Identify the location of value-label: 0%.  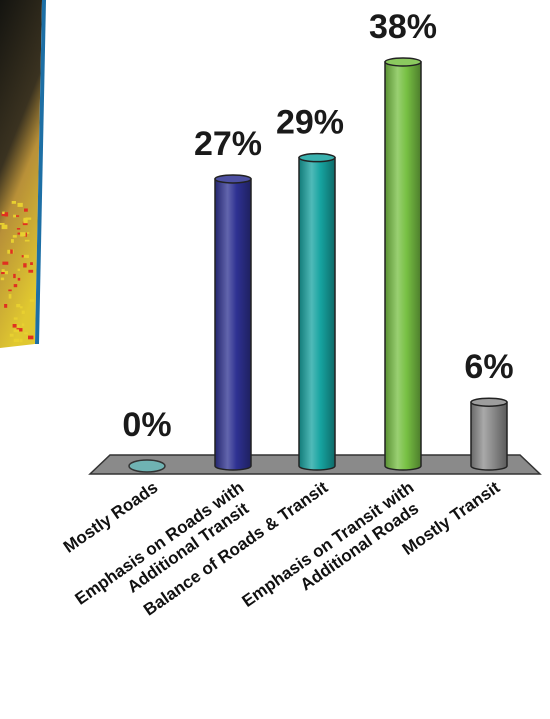
(146, 425).